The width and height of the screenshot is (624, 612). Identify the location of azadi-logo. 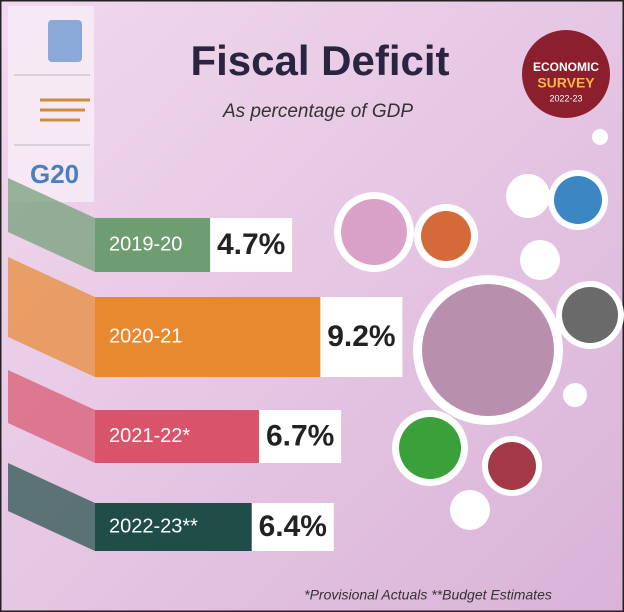
(65, 110).